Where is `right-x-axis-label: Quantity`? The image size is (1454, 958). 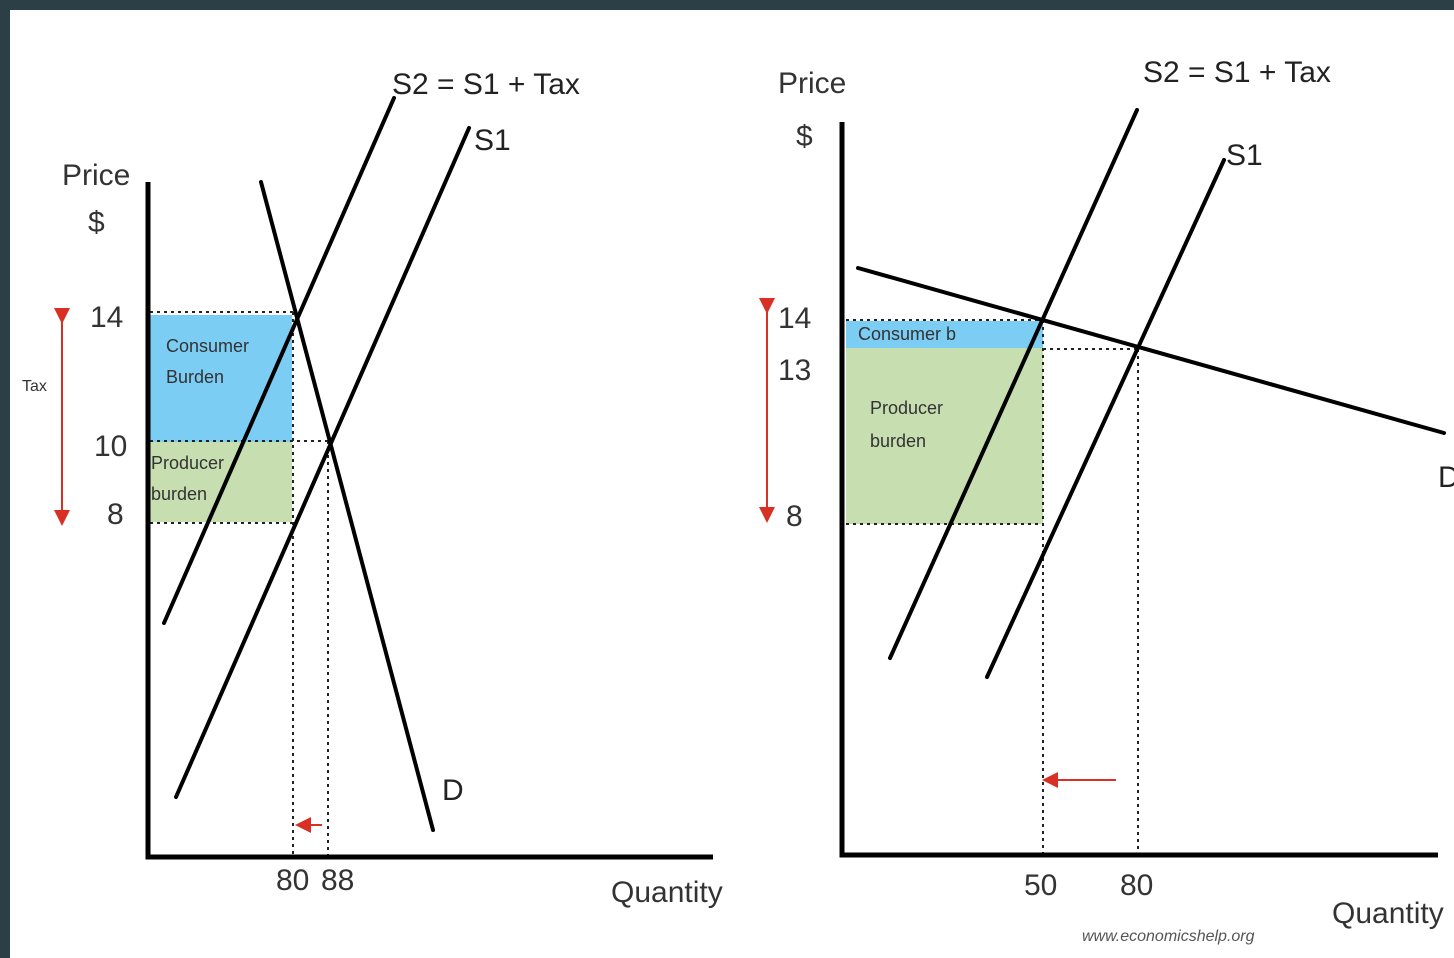 right-x-axis-label: Quantity is located at coordinates (1388, 913).